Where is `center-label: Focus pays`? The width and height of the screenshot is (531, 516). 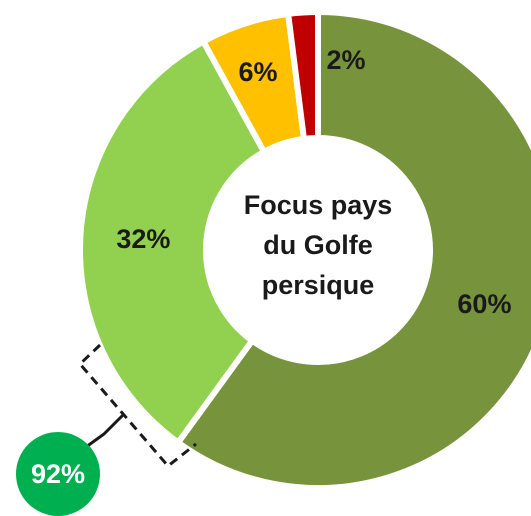
center-label: Focus pays is located at coordinates (318, 205).